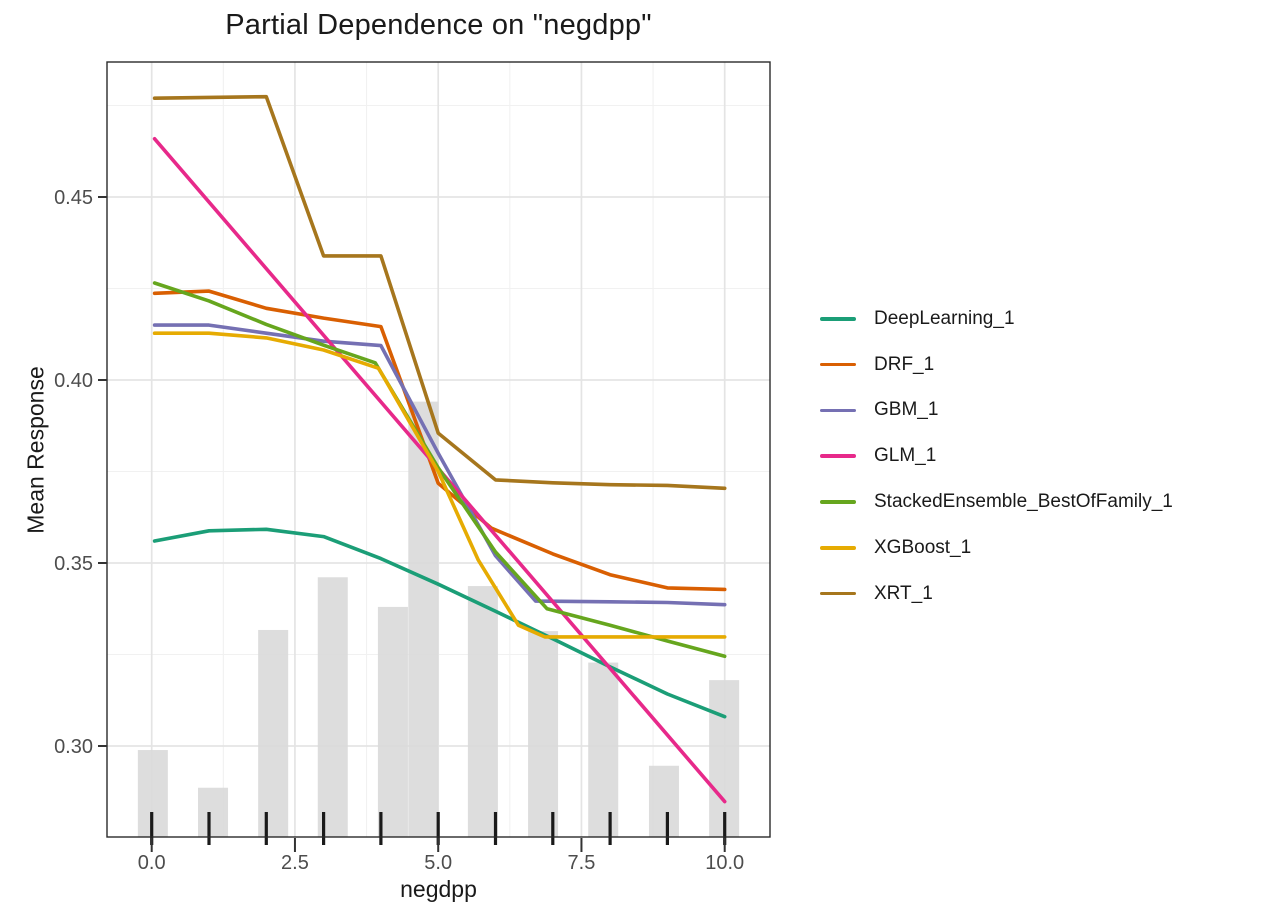  Describe the element at coordinates (152, 863) in the screenshot. I see `x-tick-label: 0.0` at that location.